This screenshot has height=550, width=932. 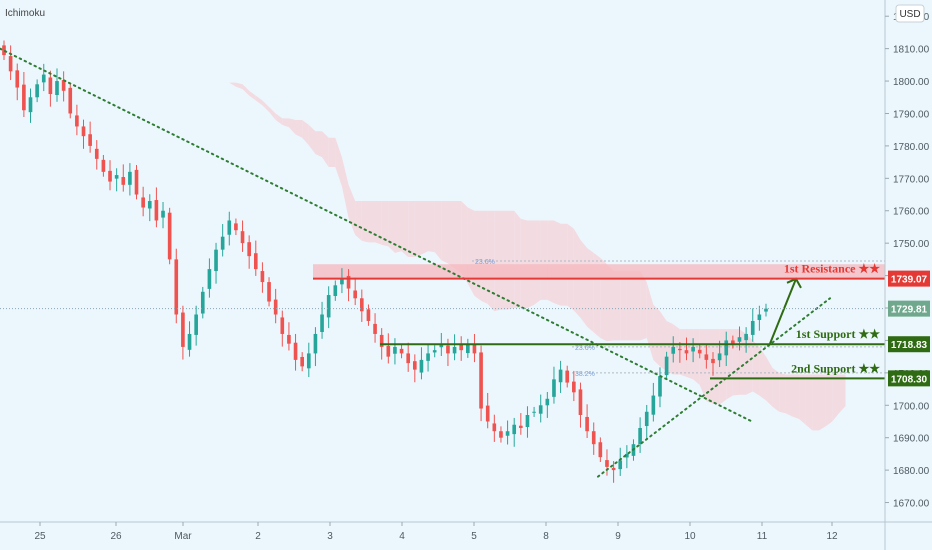 What do you see at coordinates (911, 504) in the screenshot?
I see `price-tick-label: 1670.00` at bounding box center [911, 504].